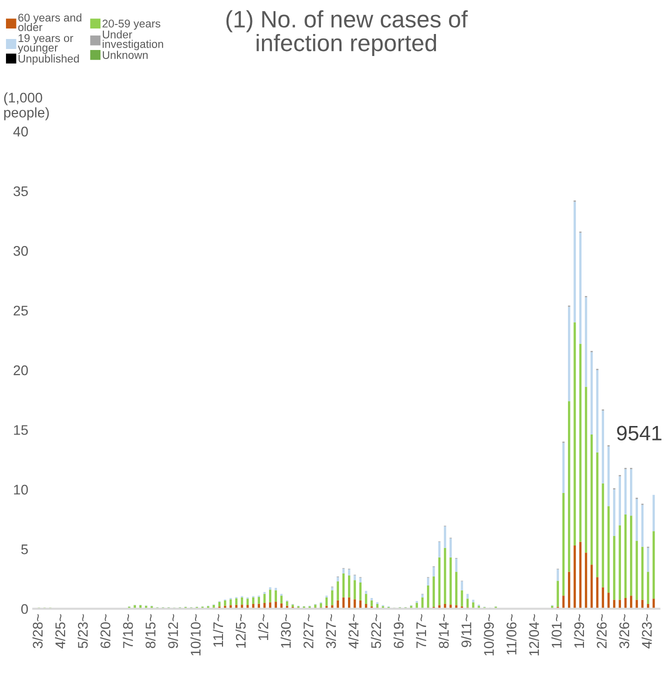  Describe the element at coordinates (218, 630) in the screenshot. I see `x-tick-label: 11/7~` at that location.